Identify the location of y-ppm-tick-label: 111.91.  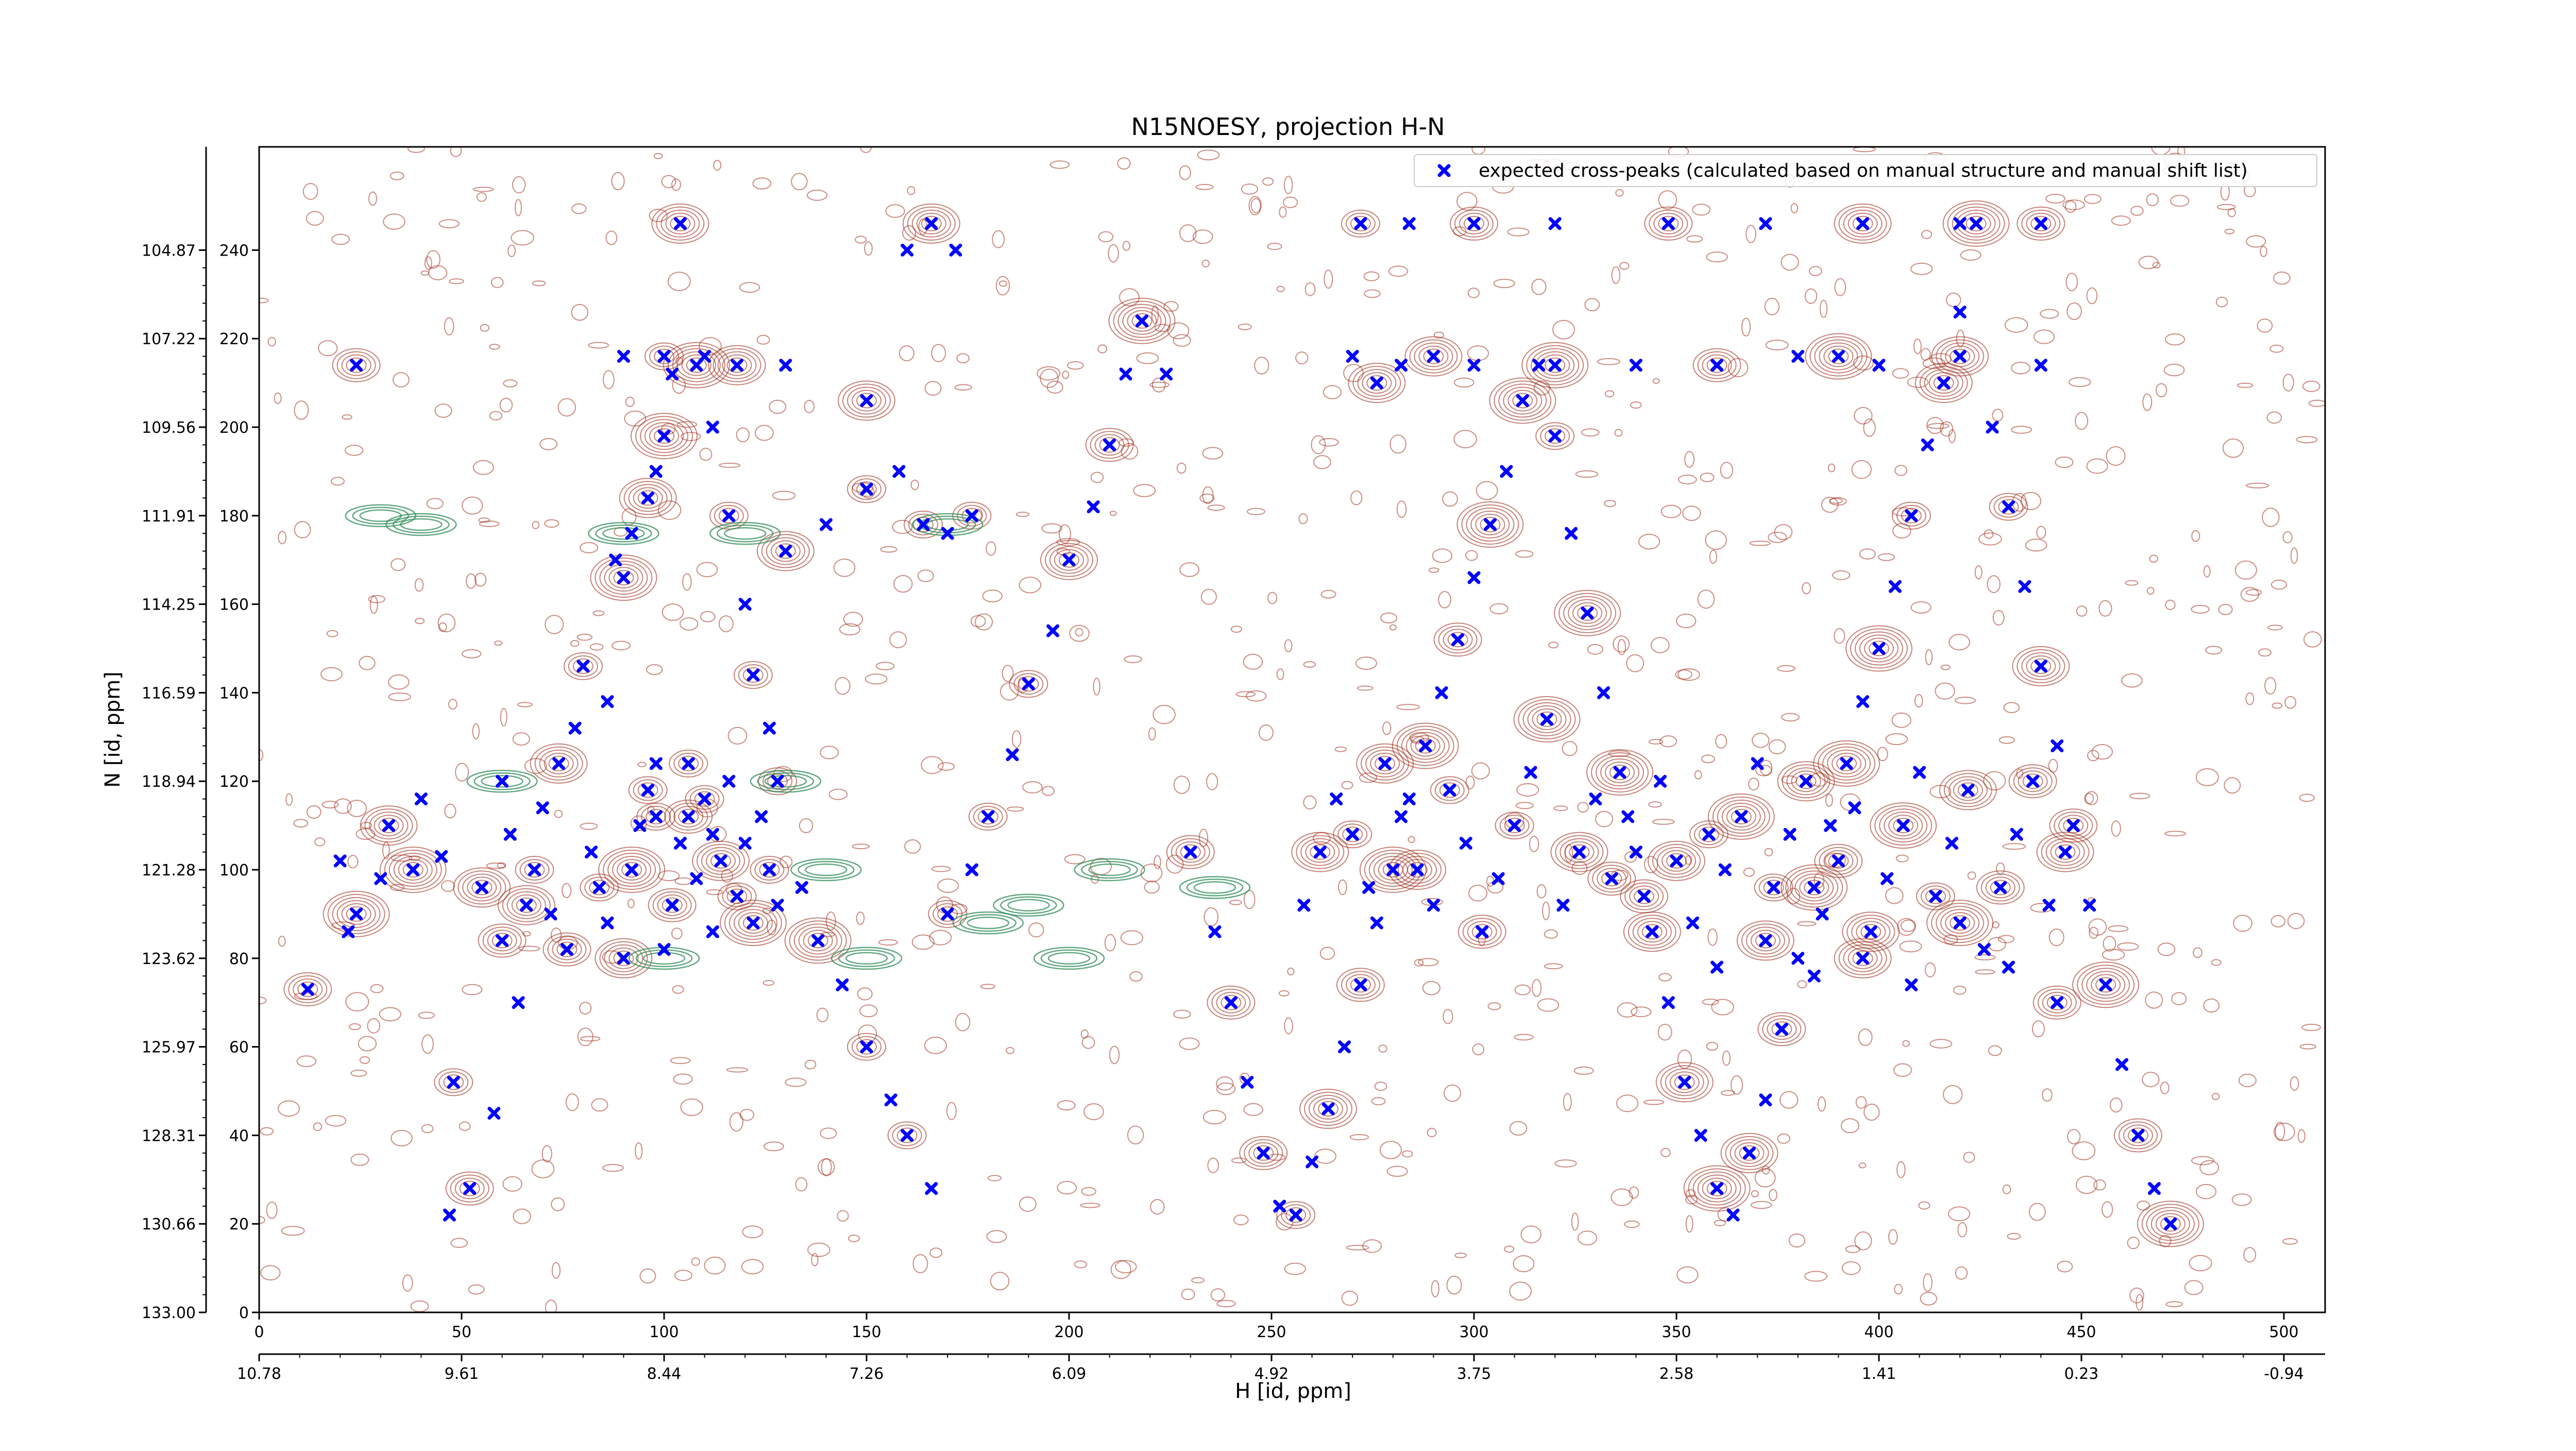
(169, 517).